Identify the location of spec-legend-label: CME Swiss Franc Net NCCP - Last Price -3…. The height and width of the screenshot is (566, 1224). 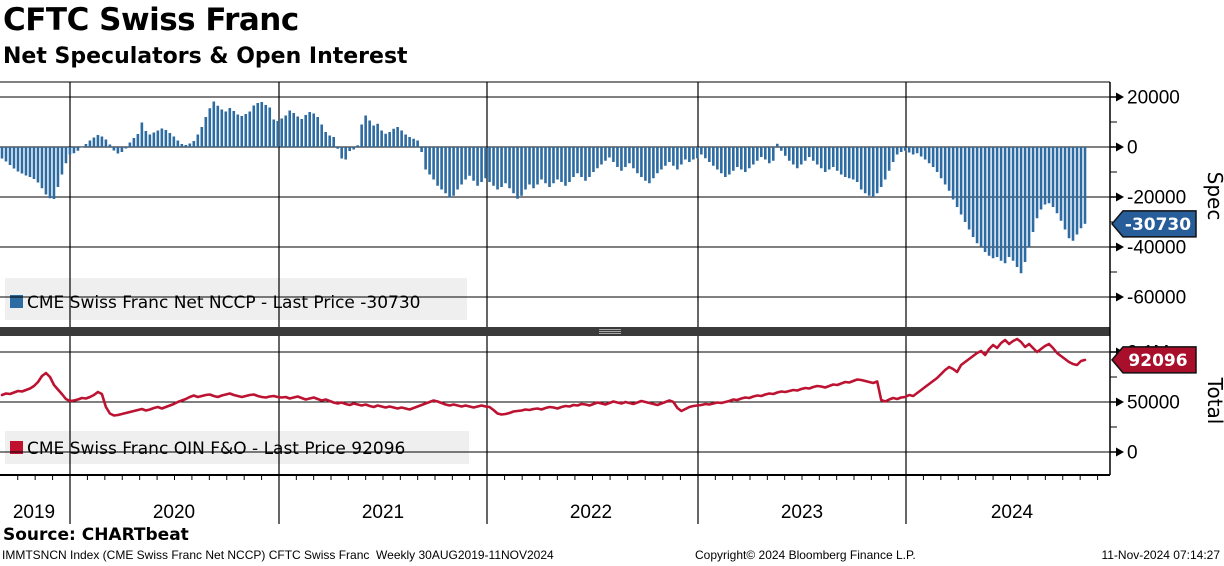
(224, 303).